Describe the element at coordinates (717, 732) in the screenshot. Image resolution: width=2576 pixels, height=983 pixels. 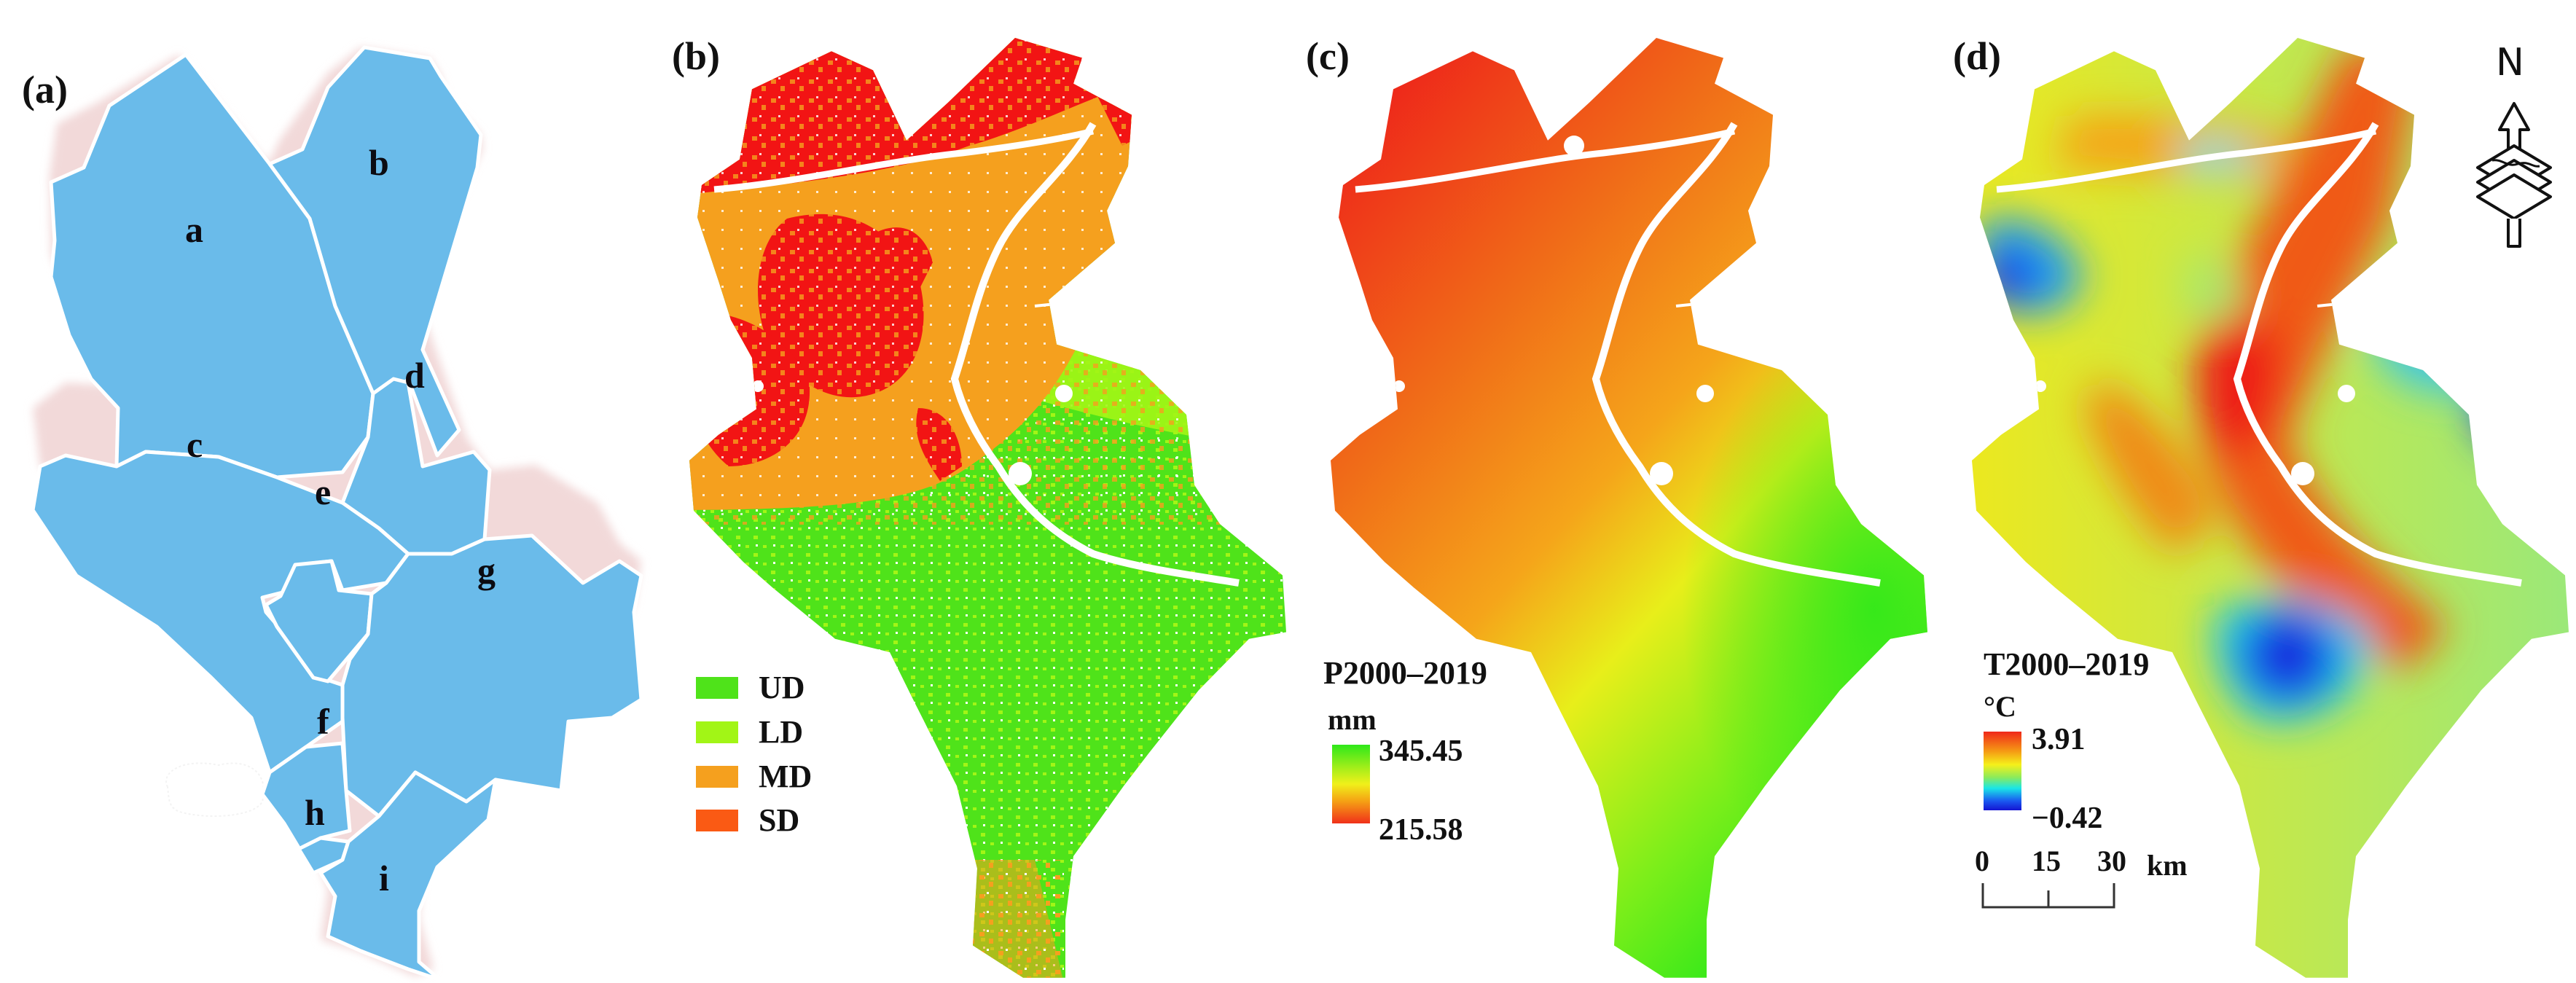
I see `legend-swatch-ld` at that location.